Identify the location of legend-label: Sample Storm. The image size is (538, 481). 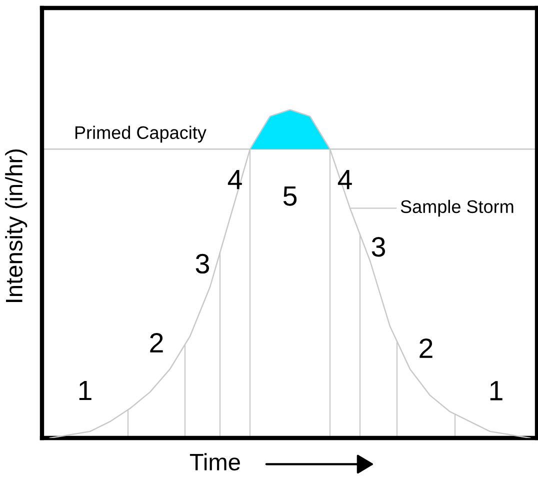
(457, 208).